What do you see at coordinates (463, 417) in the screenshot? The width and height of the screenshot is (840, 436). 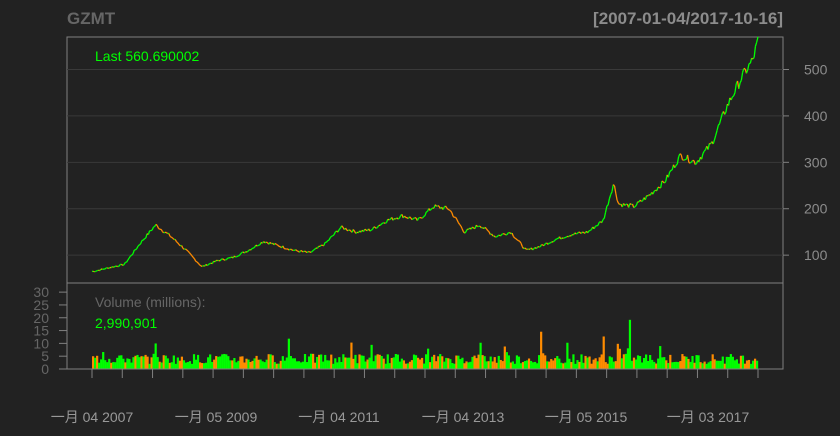 I see `x-tick-label: 一月 04 2013` at bounding box center [463, 417].